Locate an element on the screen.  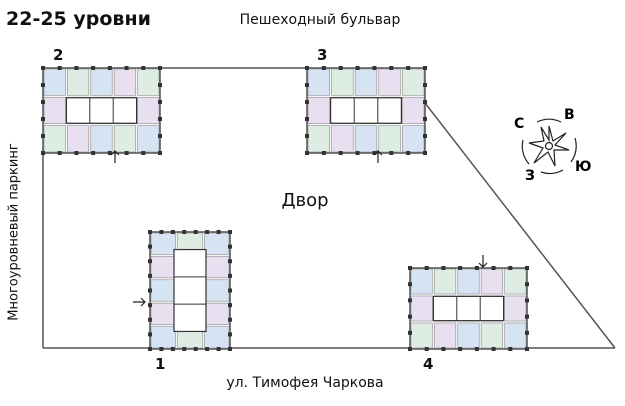
building-number-2: 2 is located at coordinates (58, 55).